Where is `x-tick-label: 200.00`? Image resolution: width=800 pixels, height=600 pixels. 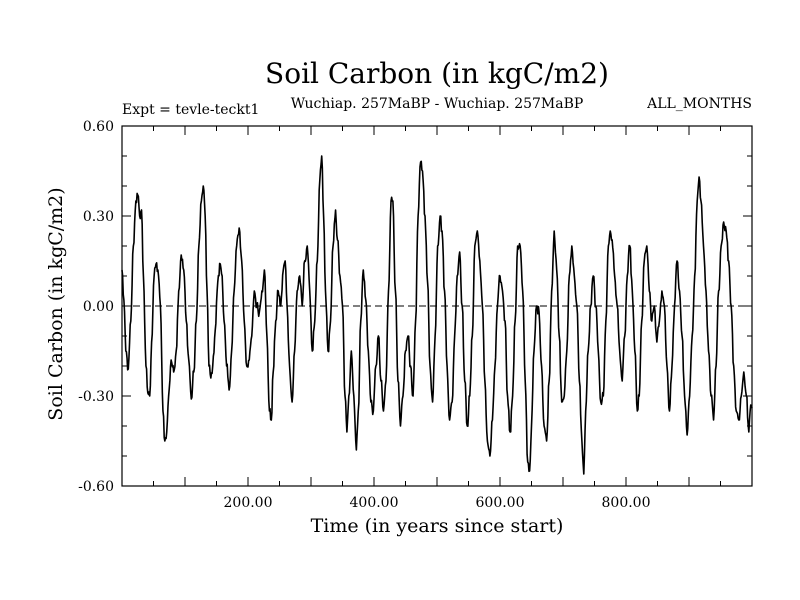 x-tick-label: 200.00 is located at coordinates (248, 503).